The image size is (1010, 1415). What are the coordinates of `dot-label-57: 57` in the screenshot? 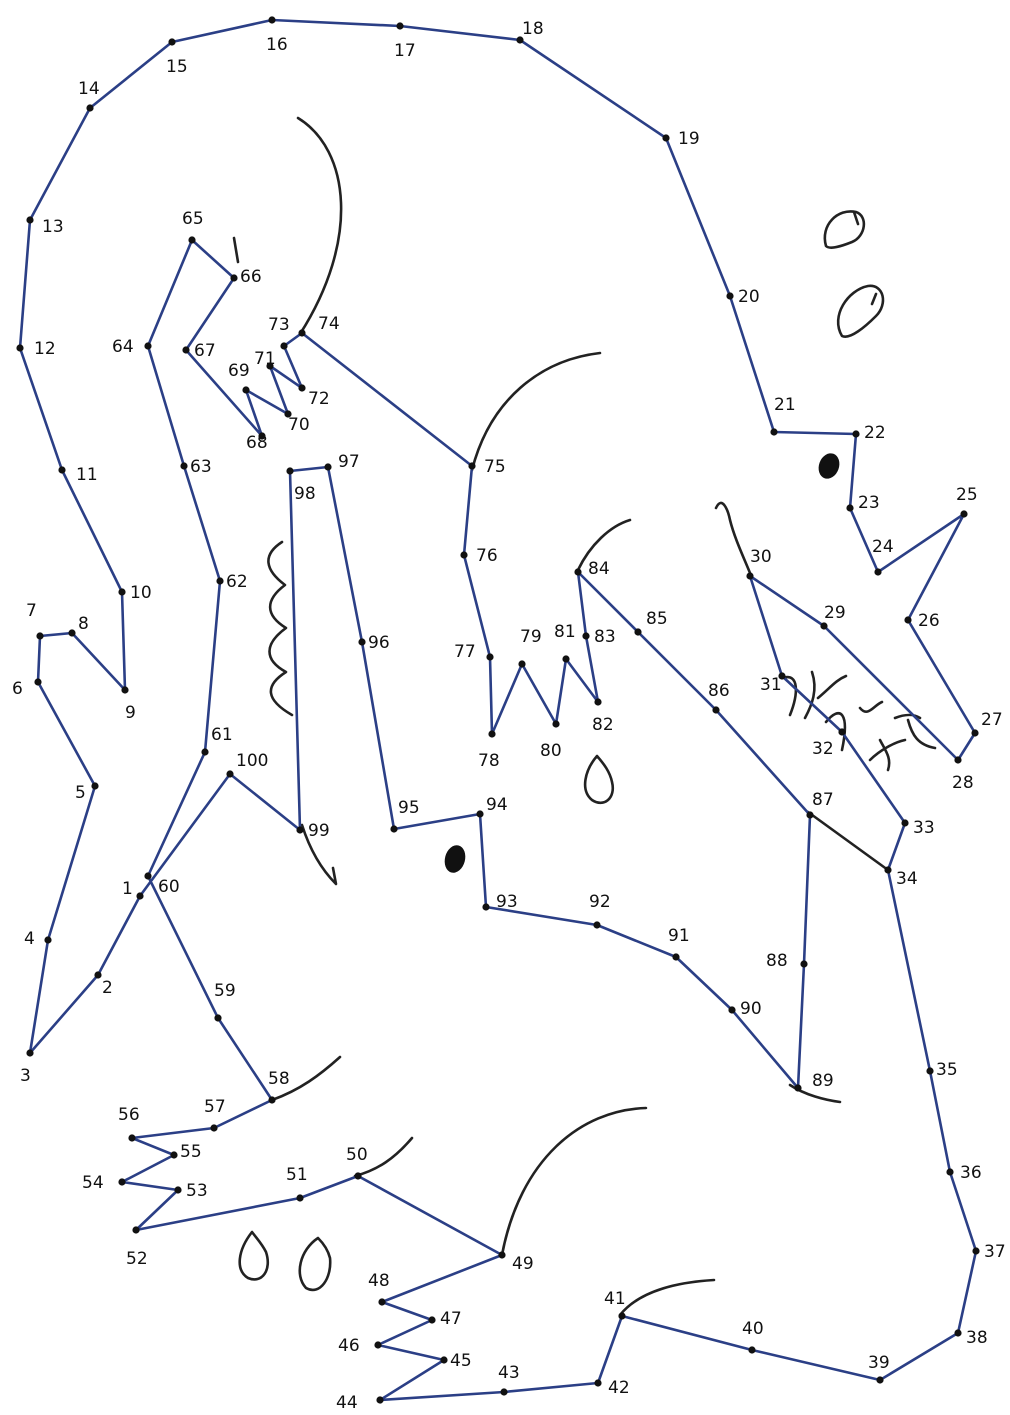 It's located at (215, 1107).